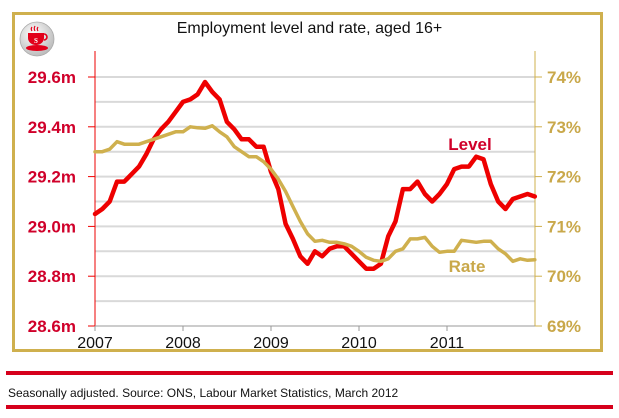 The width and height of the screenshot is (619, 418). What do you see at coordinates (564, 226) in the screenshot?
I see `right-axis-label: 71%` at bounding box center [564, 226].